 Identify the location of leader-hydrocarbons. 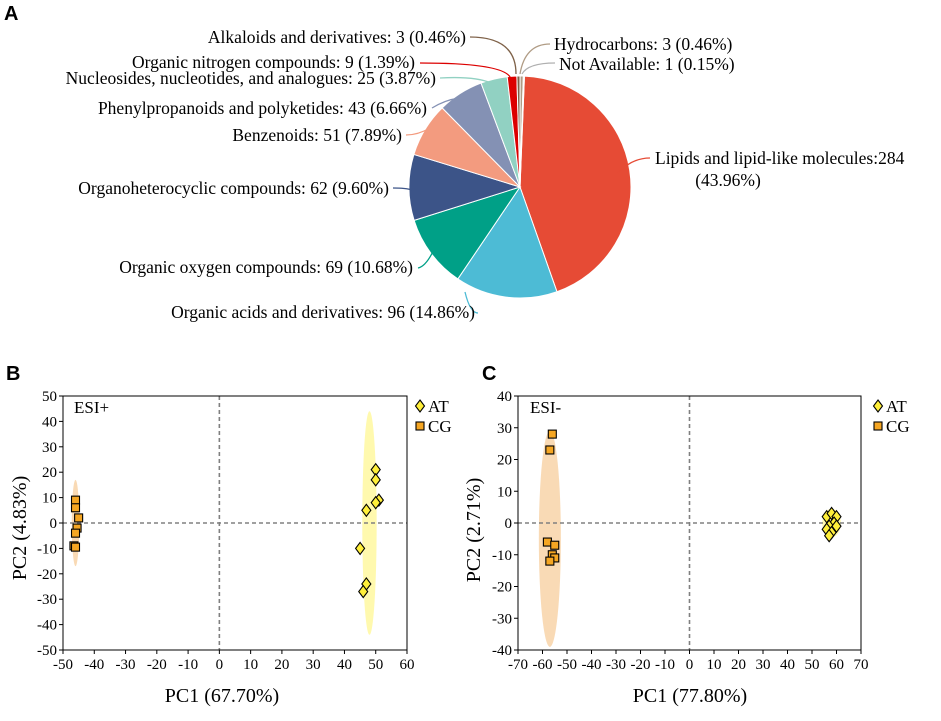
(535, 59).